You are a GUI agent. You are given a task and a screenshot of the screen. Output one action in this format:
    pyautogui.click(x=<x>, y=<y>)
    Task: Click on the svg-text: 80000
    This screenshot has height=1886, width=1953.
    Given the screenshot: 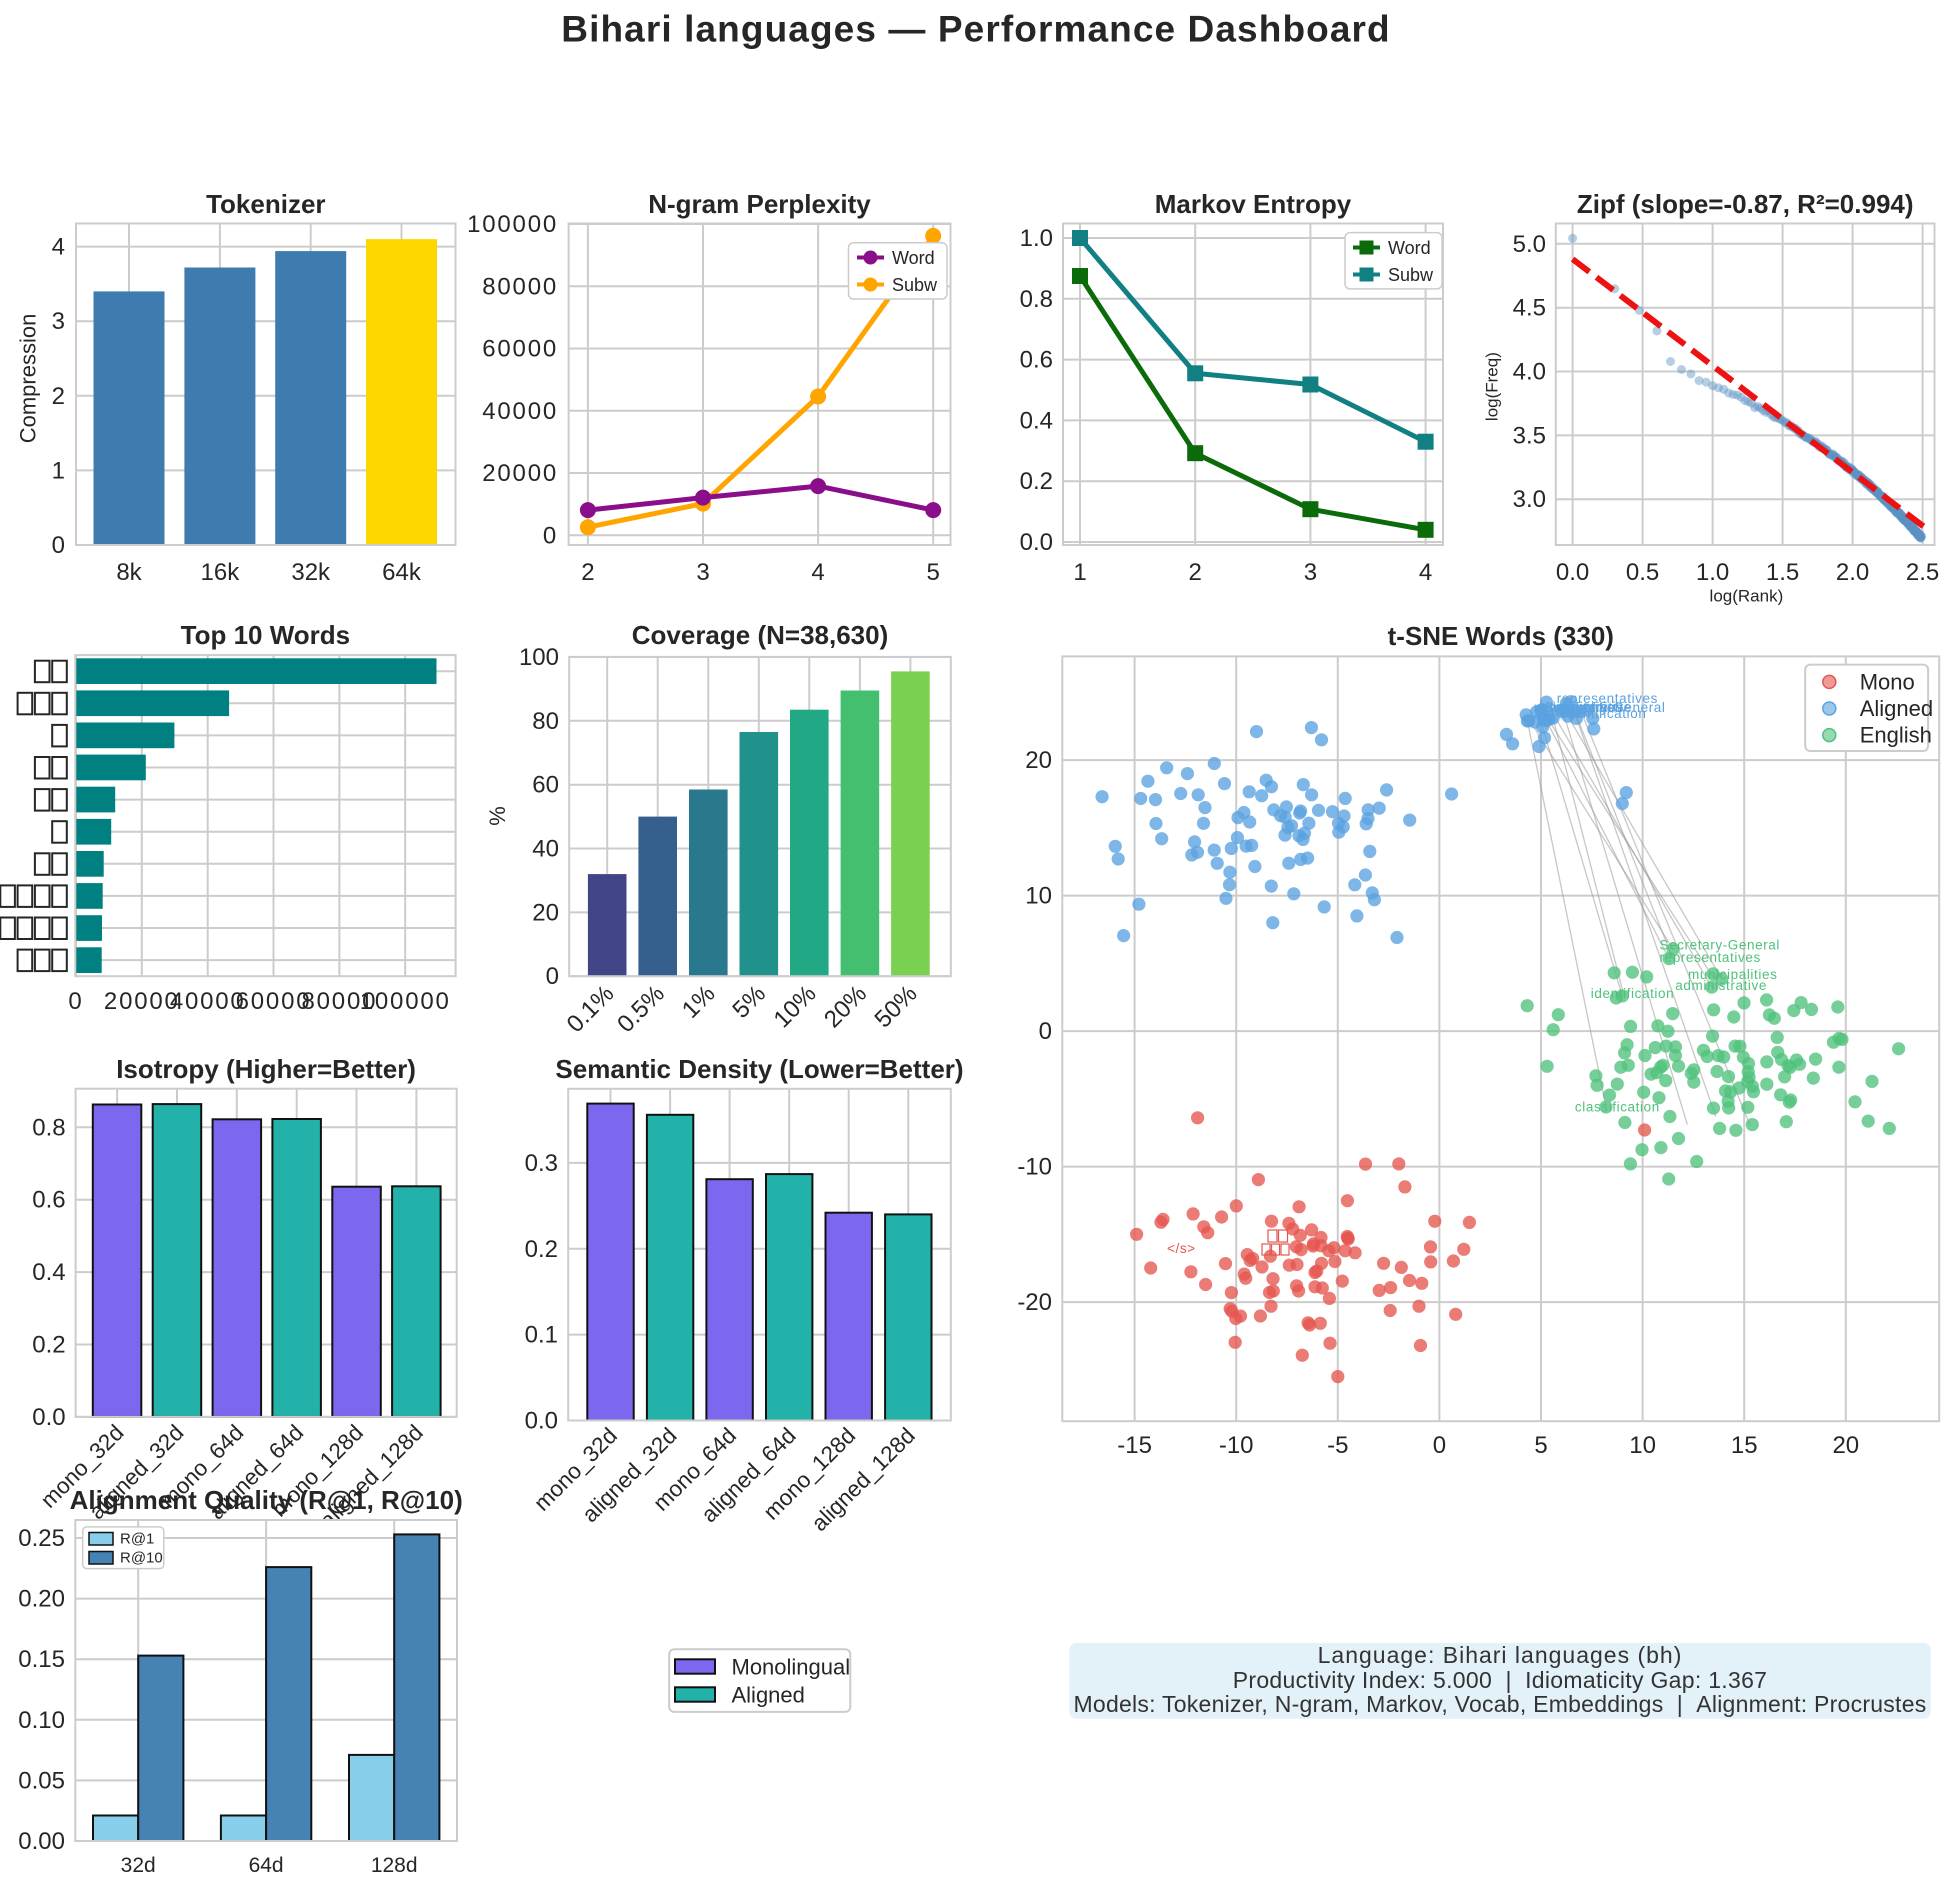 What is the action you would take?
    pyautogui.click(x=340, y=1001)
    